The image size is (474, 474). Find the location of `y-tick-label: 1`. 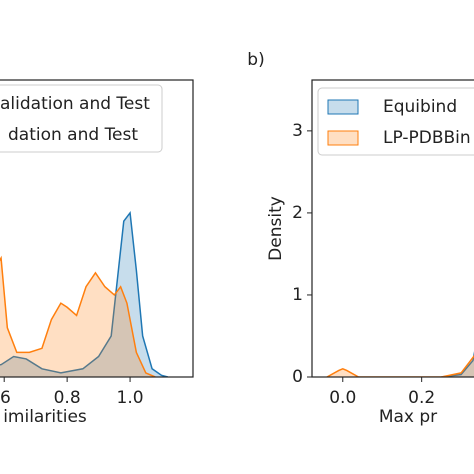

y-tick-label: 1 is located at coordinates (297, 295).